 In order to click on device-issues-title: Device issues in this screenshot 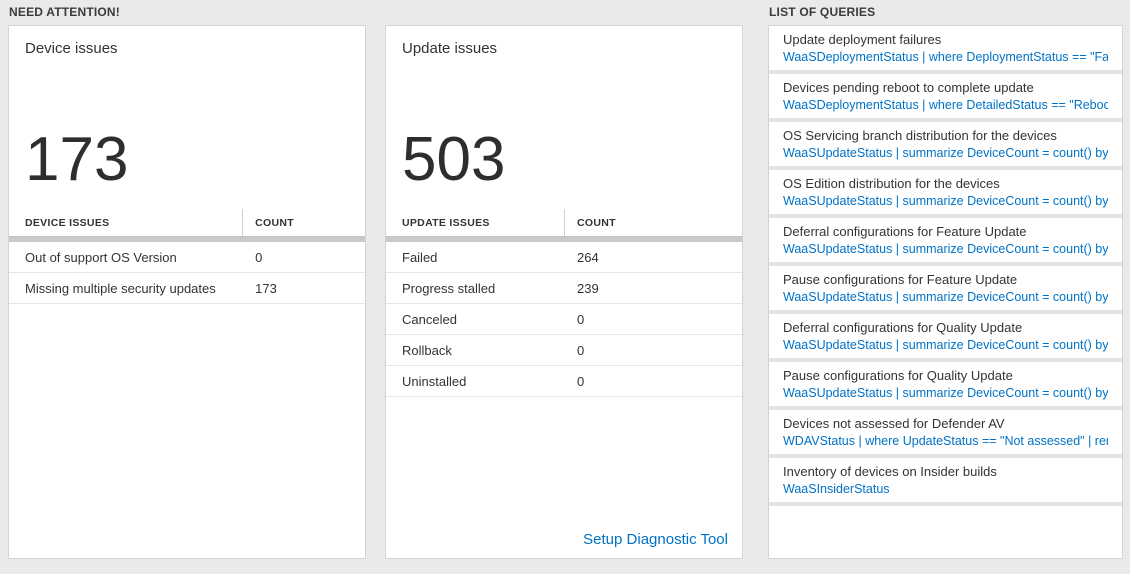, I will do `click(71, 48)`.